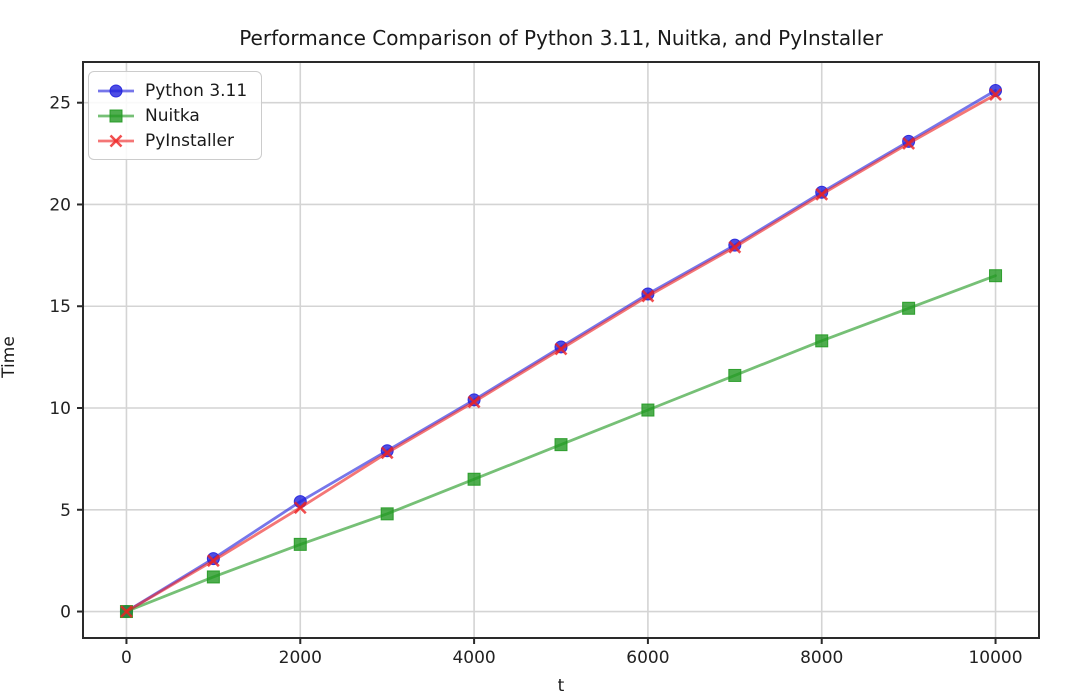 The image size is (1080, 700). Describe the element at coordinates (196, 90) in the screenshot. I see `legend-label: Python 3.11` at that location.